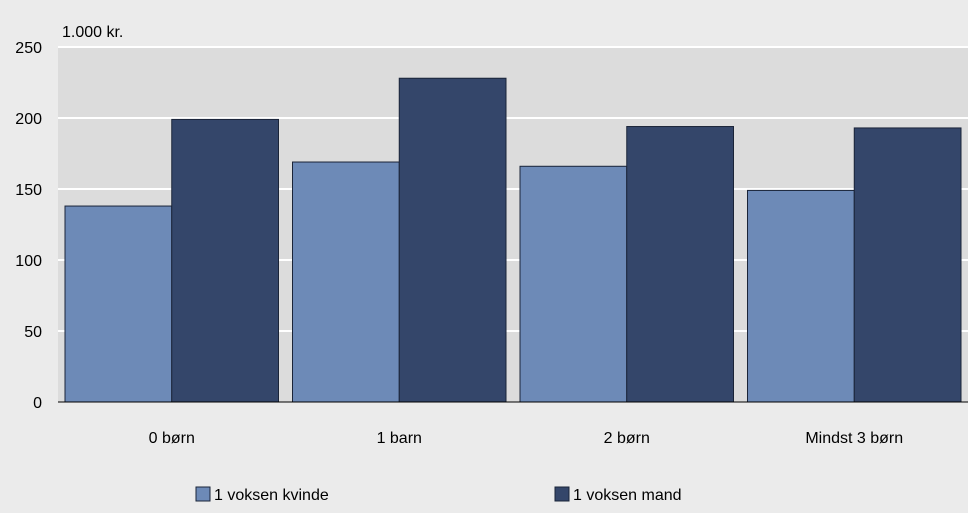  What do you see at coordinates (28, 226) in the screenshot?
I see `y-axis-ticks: 0 50 100 150 200 250` at bounding box center [28, 226].